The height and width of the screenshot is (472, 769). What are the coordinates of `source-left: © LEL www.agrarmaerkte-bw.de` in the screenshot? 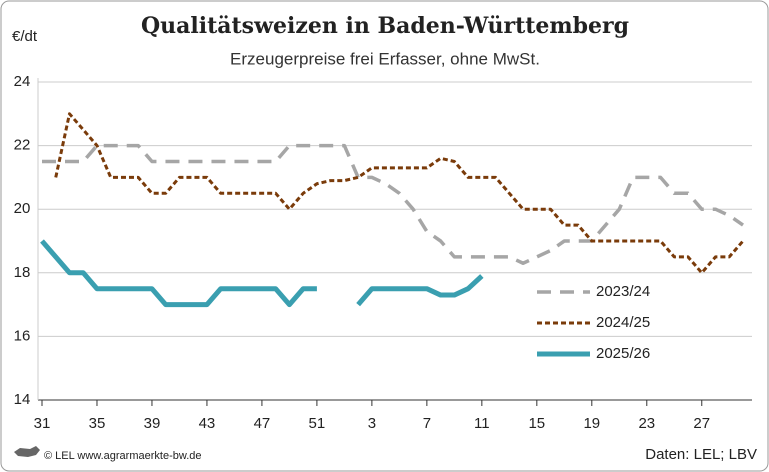 It's located at (123, 456).